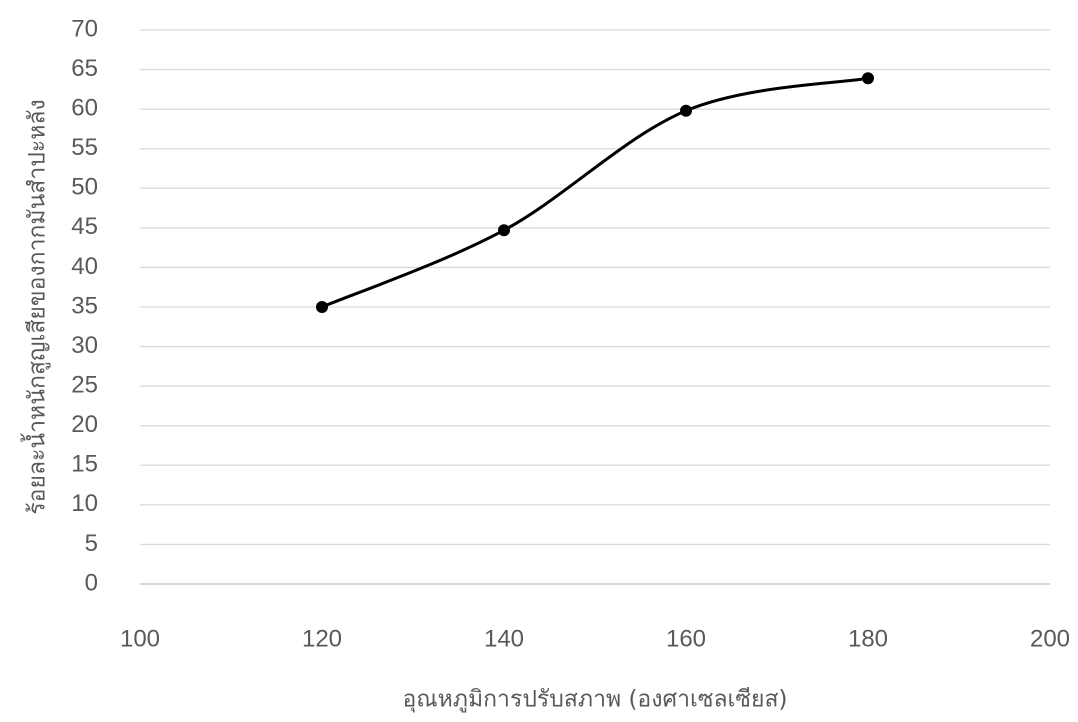  I want to click on y-tick-label: 65, so click(84, 68).